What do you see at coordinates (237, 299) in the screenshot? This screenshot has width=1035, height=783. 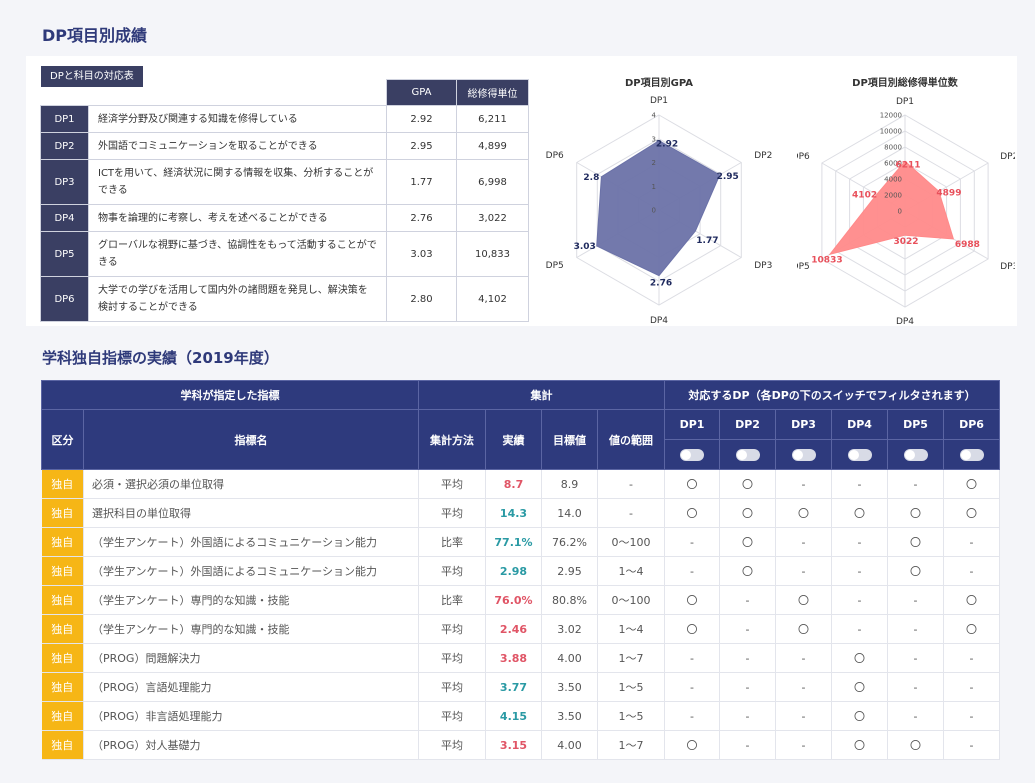 I see `dp-description: 大学での学びを活用して国内外の諸問題を発見し、解決策を検討することができる` at bounding box center [237, 299].